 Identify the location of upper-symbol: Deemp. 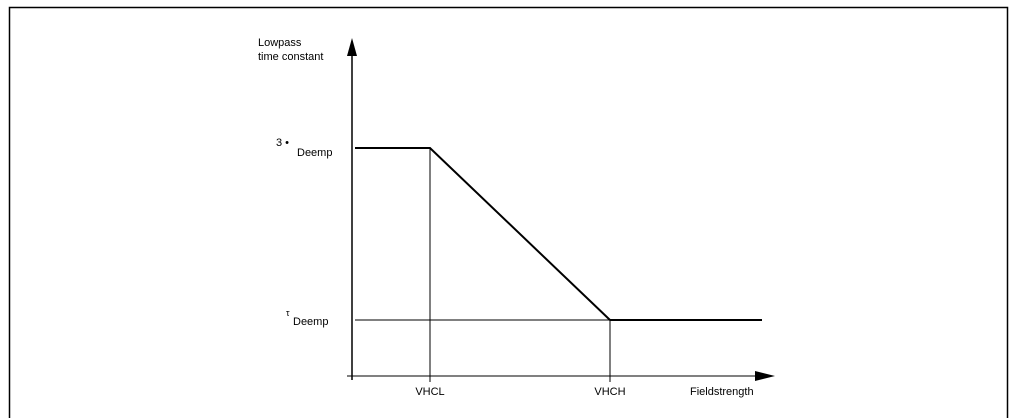
(314, 153).